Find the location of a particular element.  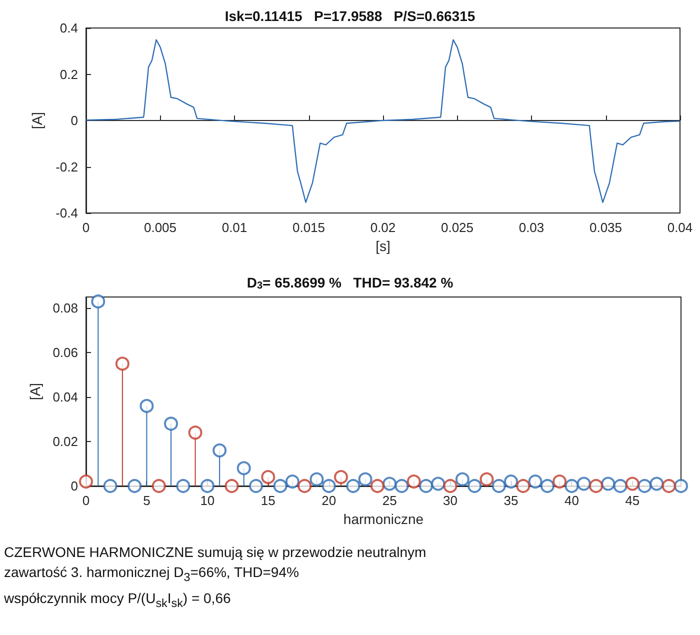

x-tick-label: 10 is located at coordinates (207, 500).